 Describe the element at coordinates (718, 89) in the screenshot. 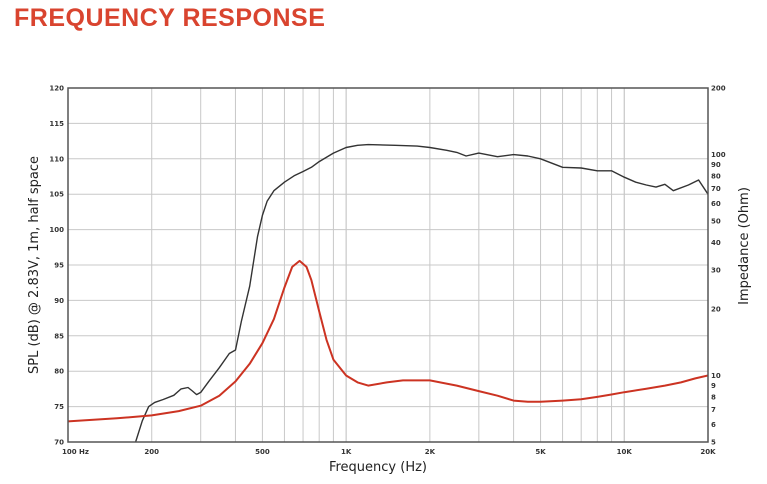

I see `y2-tick-label: 200` at that location.